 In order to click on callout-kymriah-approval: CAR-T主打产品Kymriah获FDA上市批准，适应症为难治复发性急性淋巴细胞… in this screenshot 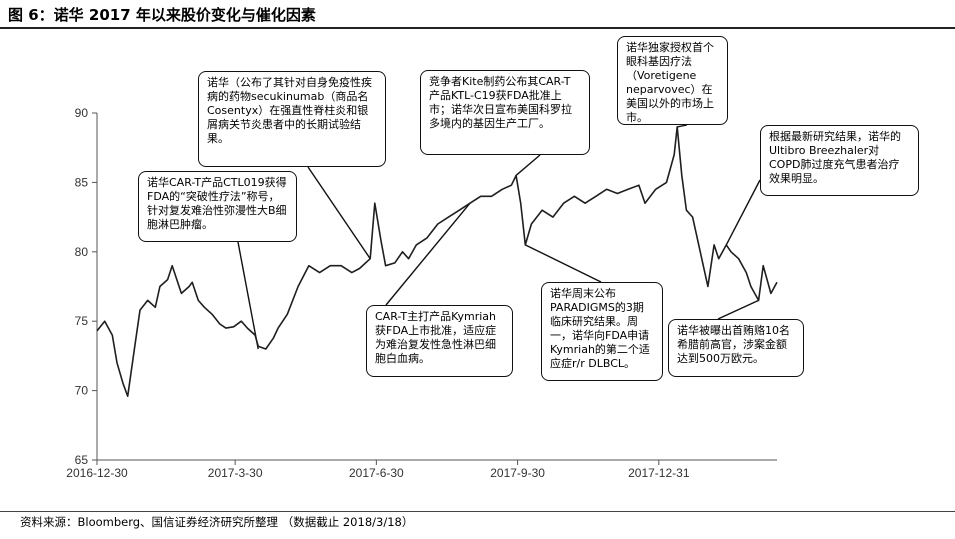, I will do `click(439, 341)`.